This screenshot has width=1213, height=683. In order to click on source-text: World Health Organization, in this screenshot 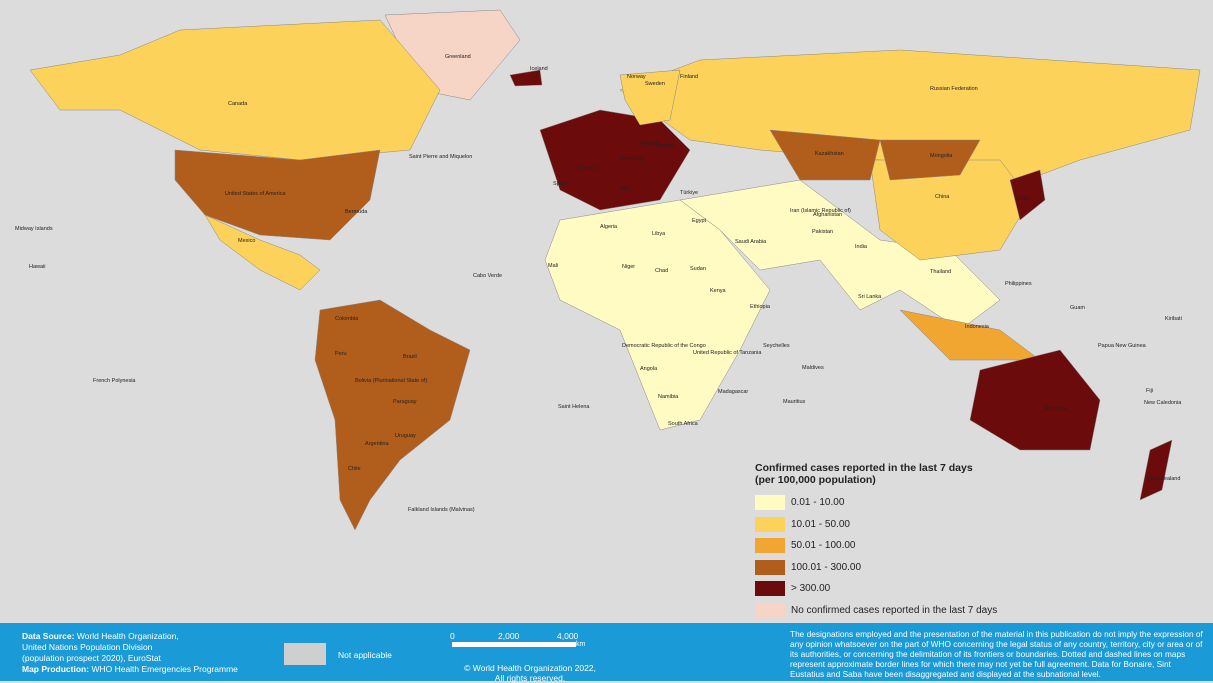, I will do `click(127, 636)`.